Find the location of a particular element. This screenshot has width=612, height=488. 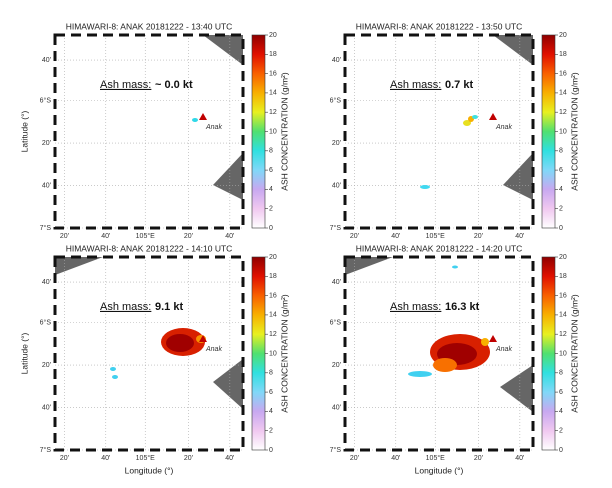

colorbar-tick-label: 6 is located at coordinates (561, 392).